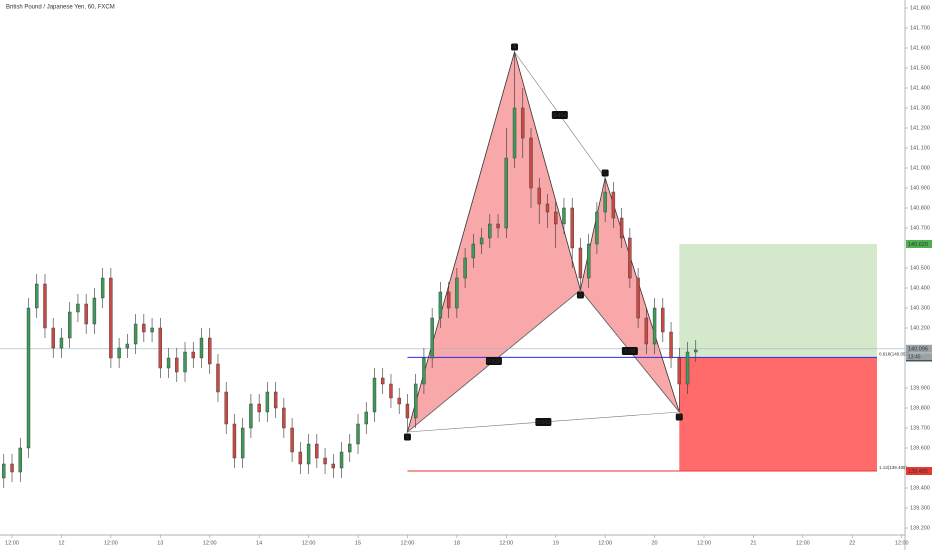  What do you see at coordinates (920, 428) in the screenshot?
I see `y-tick-label: 139.700` at bounding box center [920, 428].